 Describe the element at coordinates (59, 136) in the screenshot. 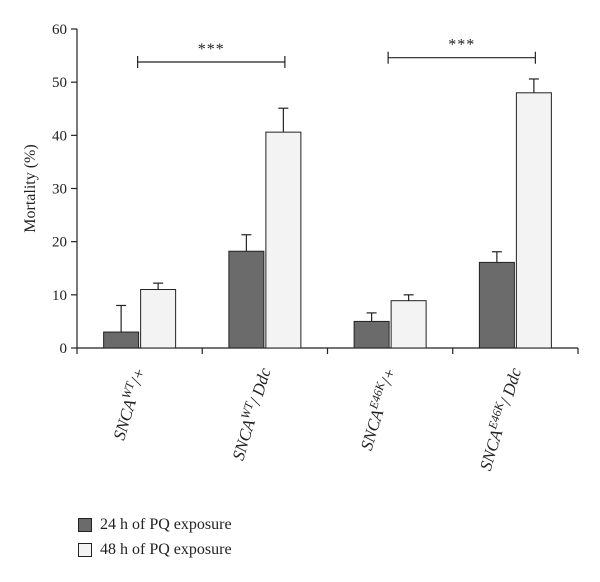

I see `y-tick-label: 40` at that location.